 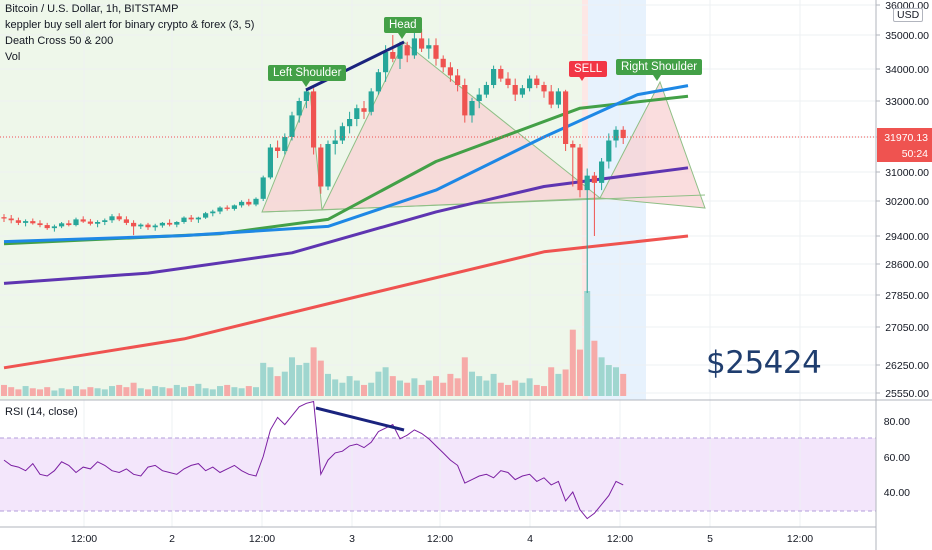 What do you see at coordinates (13, 57) in the screenshot?
I see `indicator-label-volume: Vol` at bounding box center [13, 57].